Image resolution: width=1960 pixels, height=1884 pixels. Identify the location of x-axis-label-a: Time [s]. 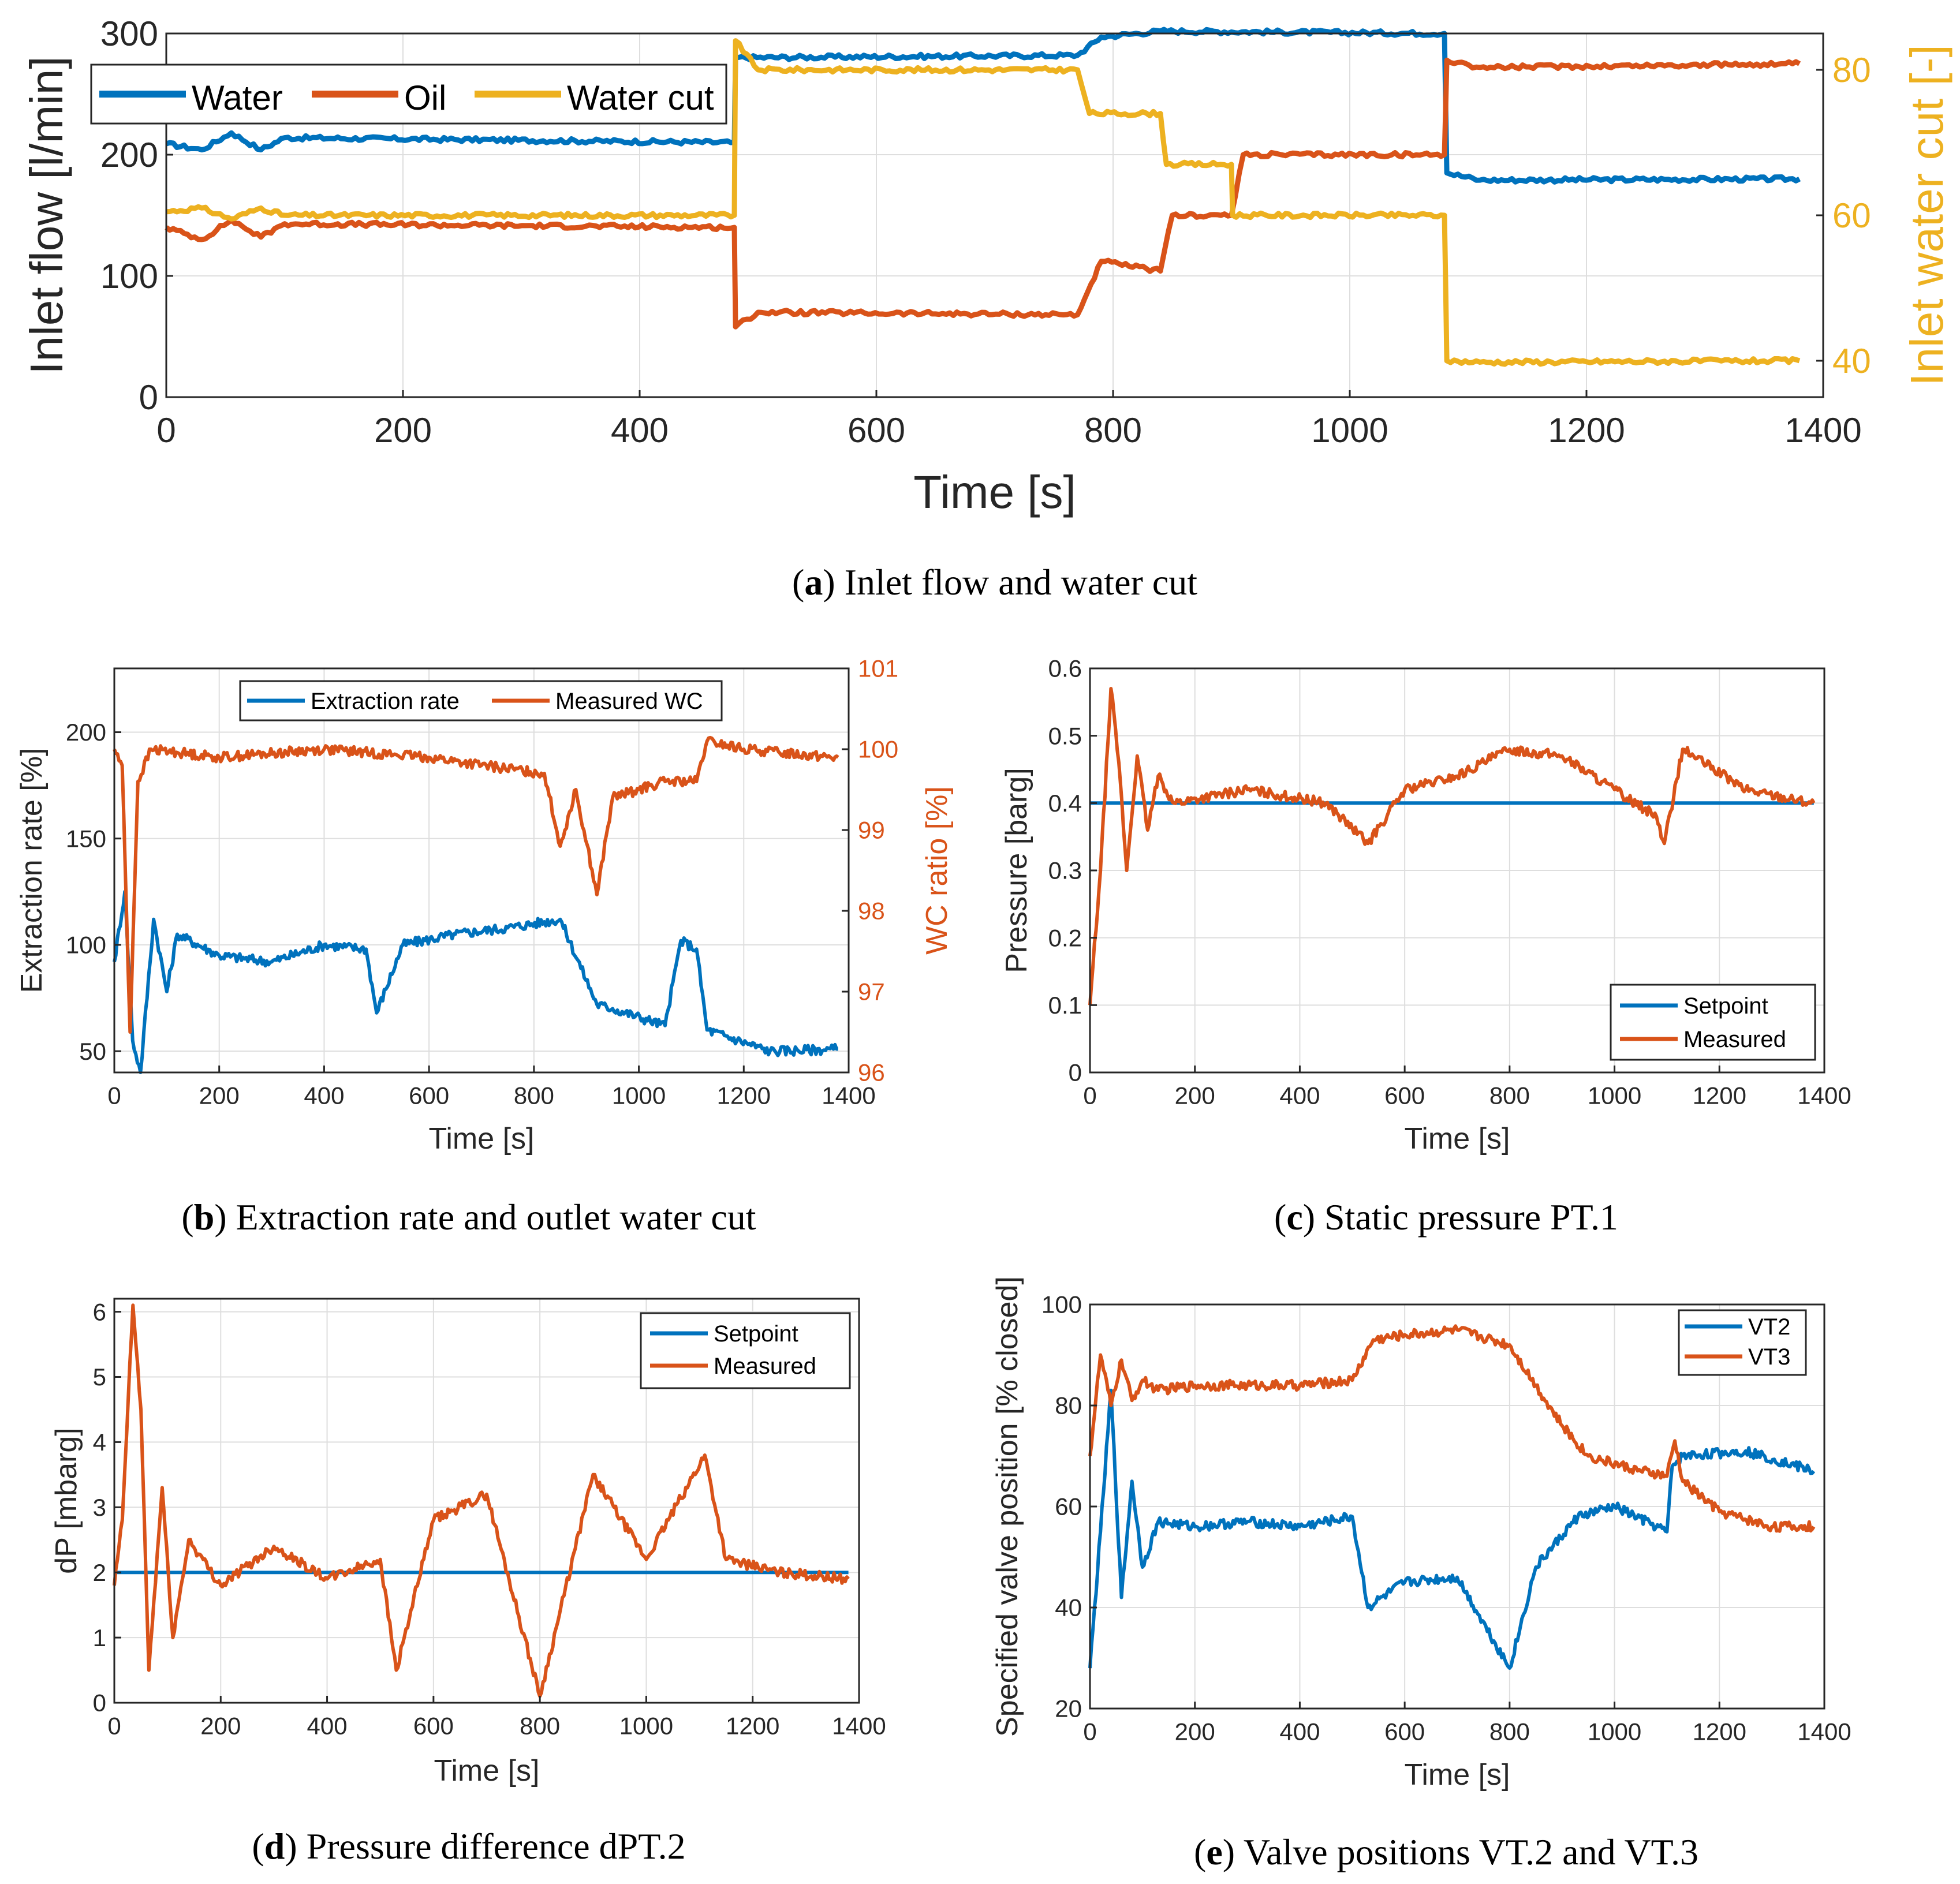
(994, 492).